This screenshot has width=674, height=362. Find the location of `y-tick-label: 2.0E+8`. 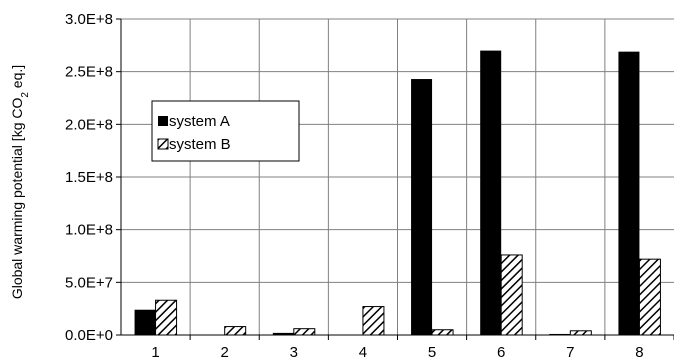

y-tick-label: 2.0E+8 is located at coordinates (89, 124).